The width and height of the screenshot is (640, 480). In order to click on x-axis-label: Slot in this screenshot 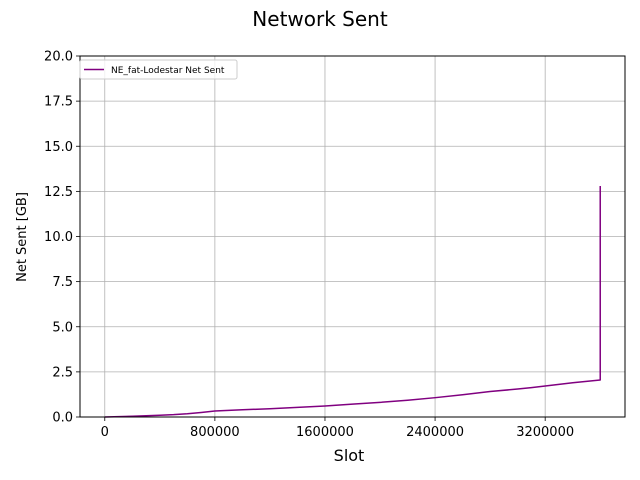, I will do `click(349, 455)`.